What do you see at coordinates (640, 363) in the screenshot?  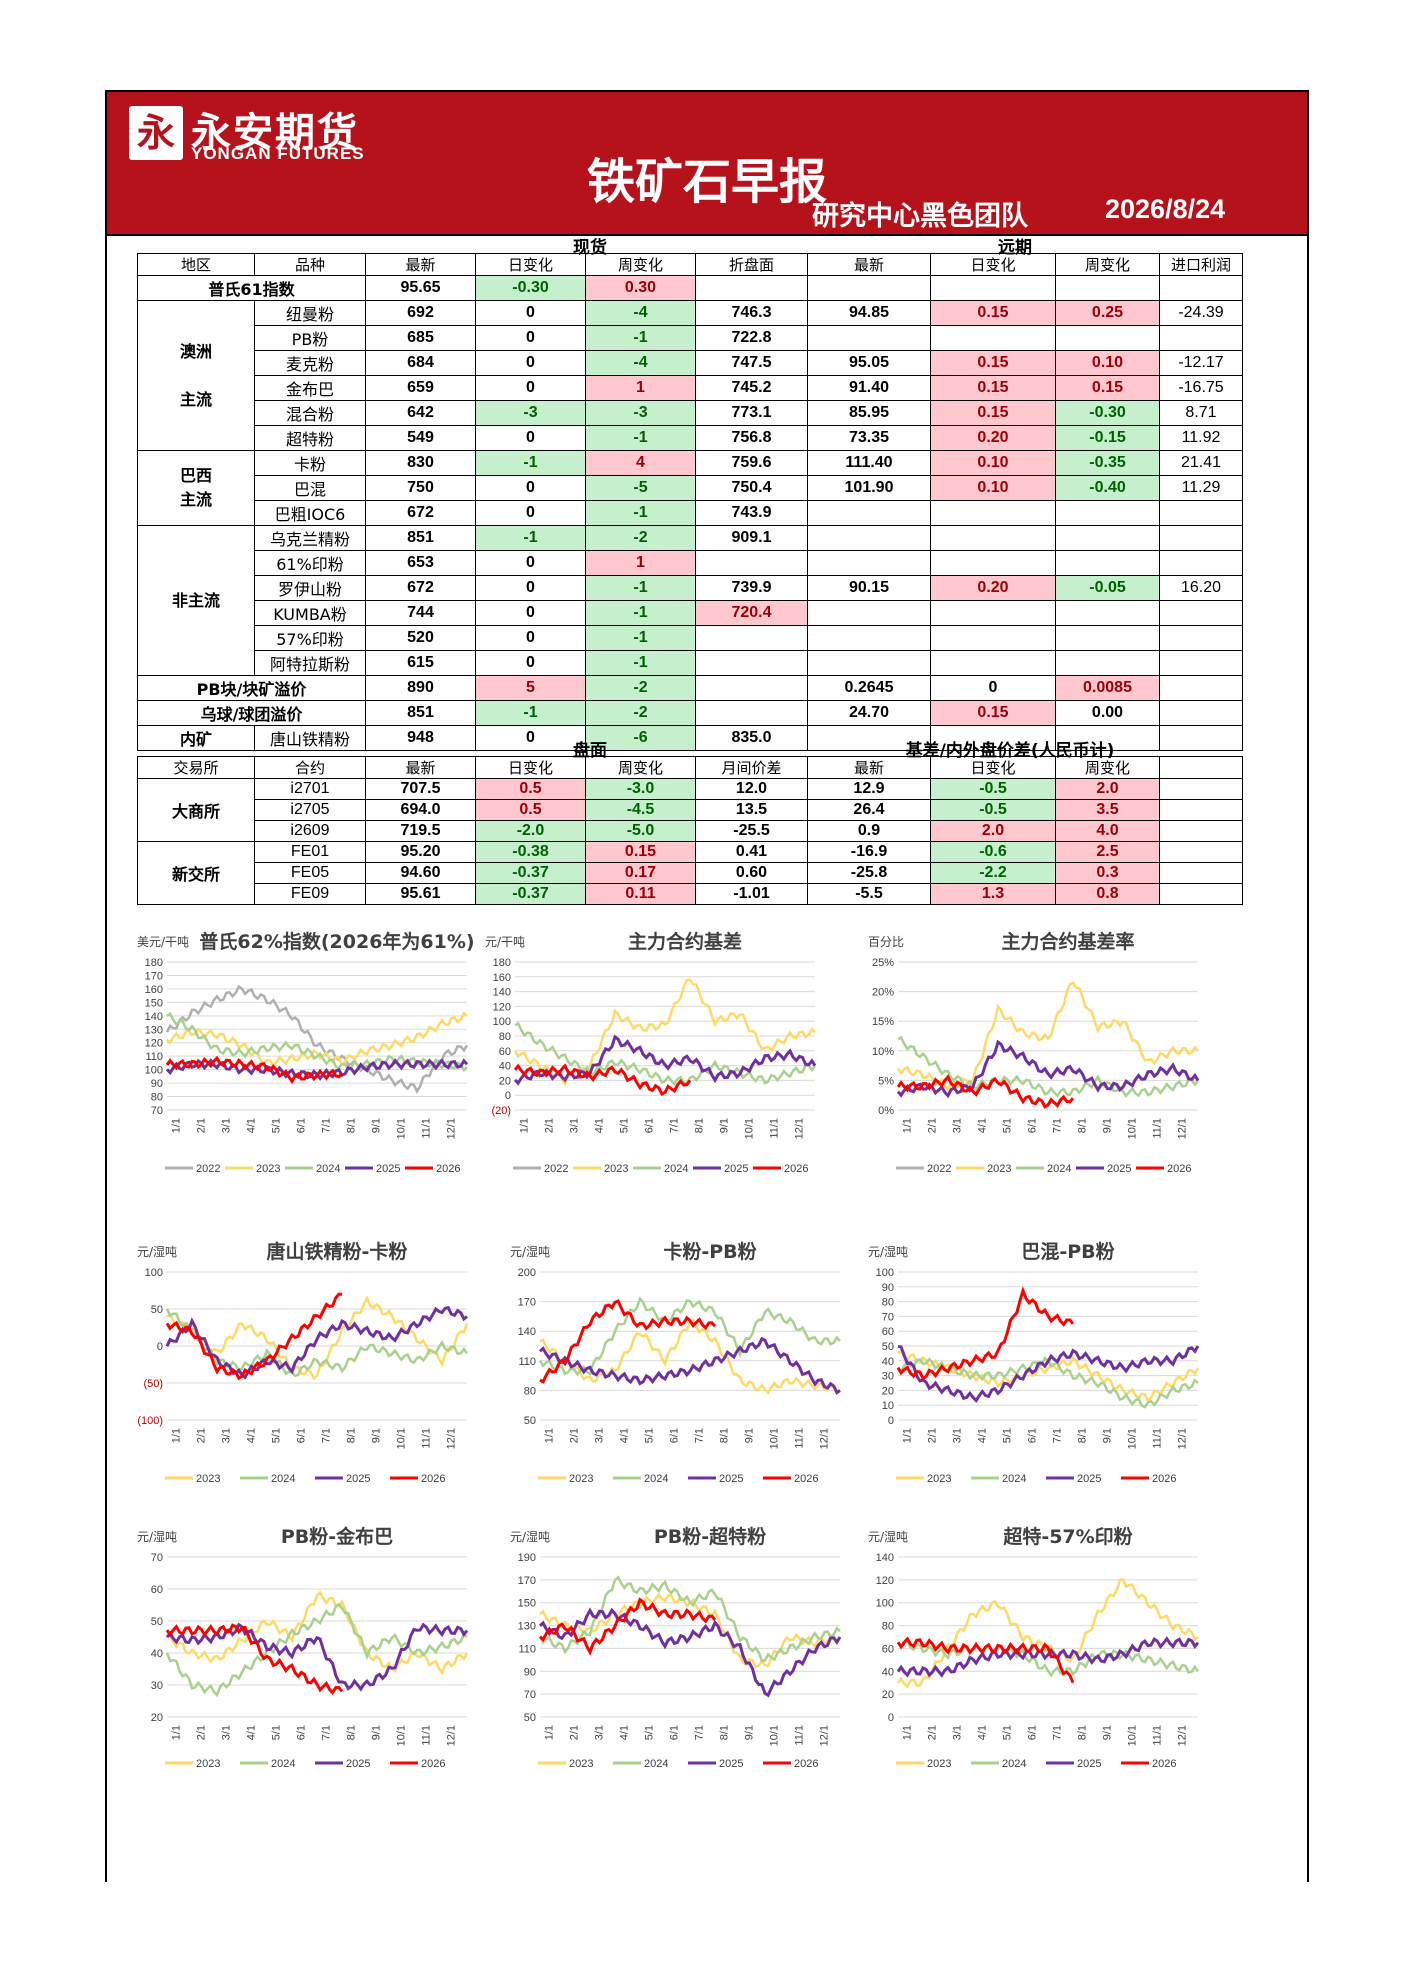 I see `spot-week-change: -4` at bounding box center [640, 363].